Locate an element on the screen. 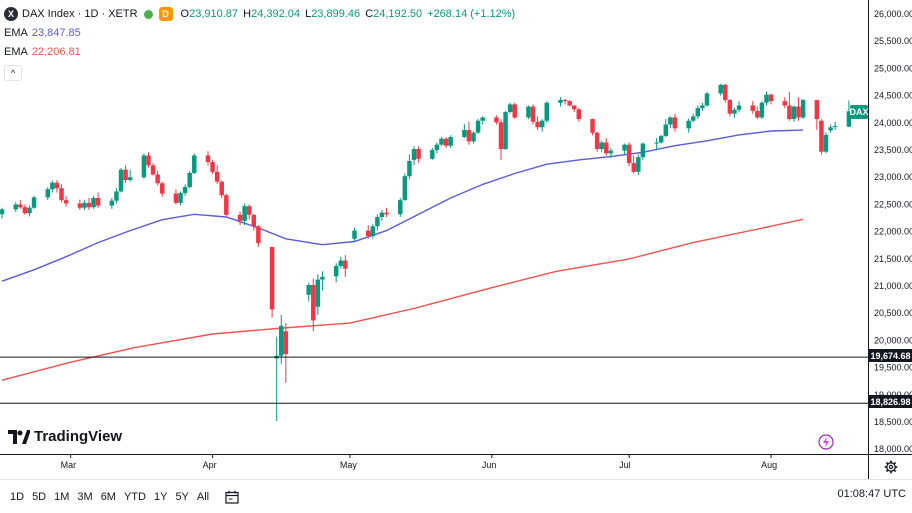  price-tick-label: 19,500.00 is located at coordinates (893, 368).